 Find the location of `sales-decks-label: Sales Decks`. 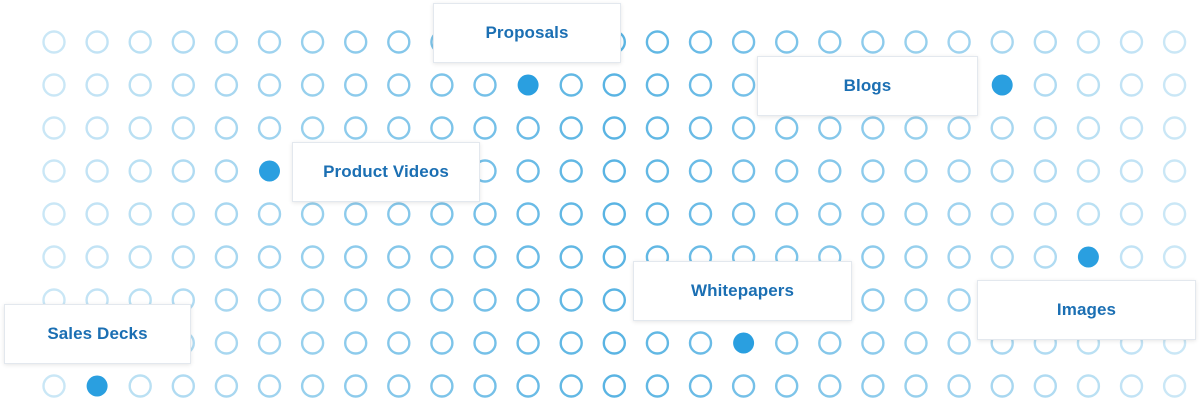

sales-decks-label: Sales Decks is located at coordinates (97, 333).